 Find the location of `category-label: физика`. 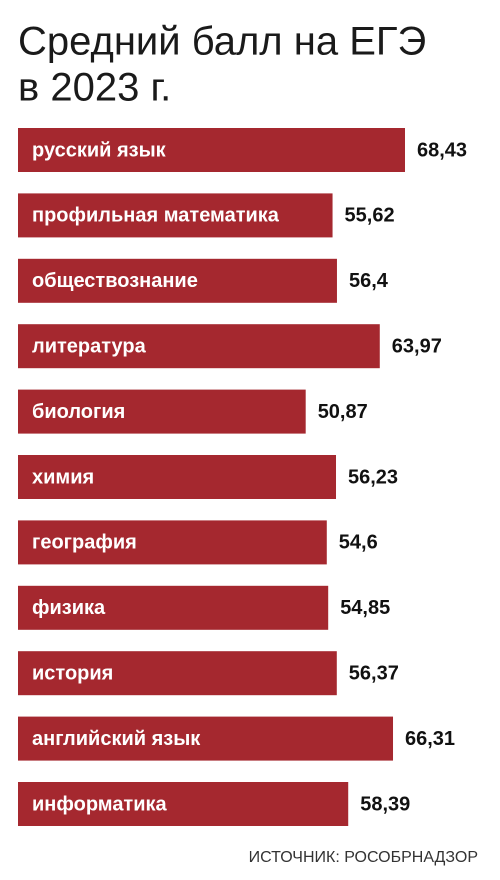

category-label: физика is located at coordinates (69, 608).